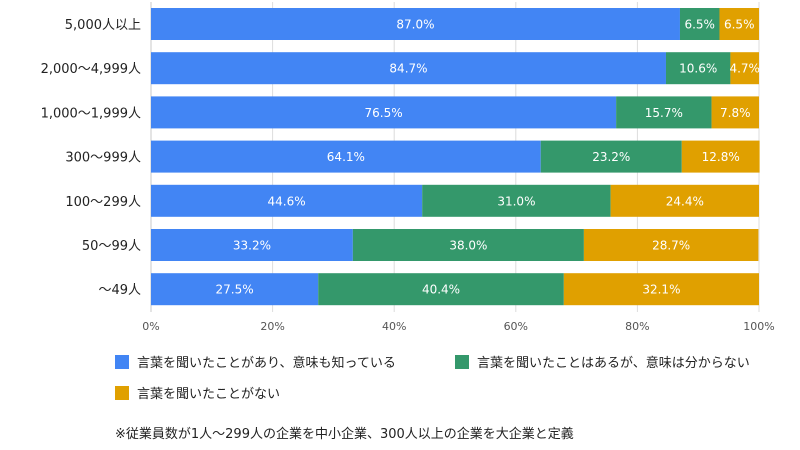 The height and width of the screenshot is (450, 800). Describe the element at coordinates (91, 69) in the screenshot. I see `category-label: 2,000～4,999人` at that location.